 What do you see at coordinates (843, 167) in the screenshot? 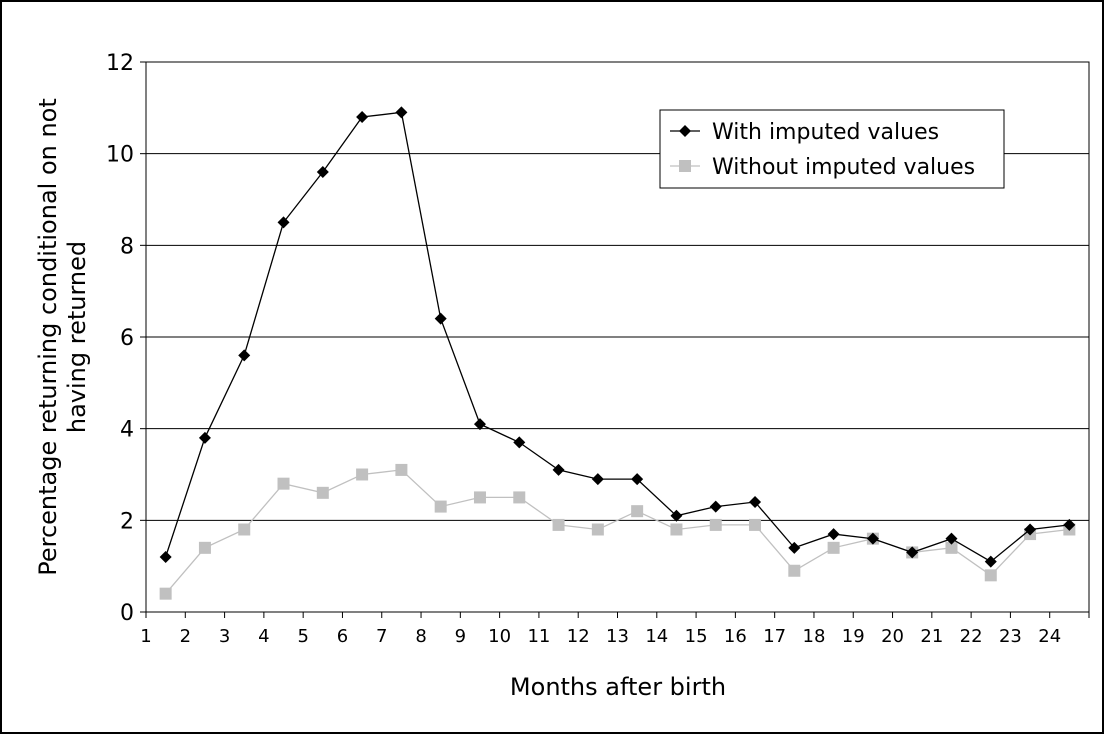
I see `legend-label: Without imputed values` at bounding box center [843, 167].